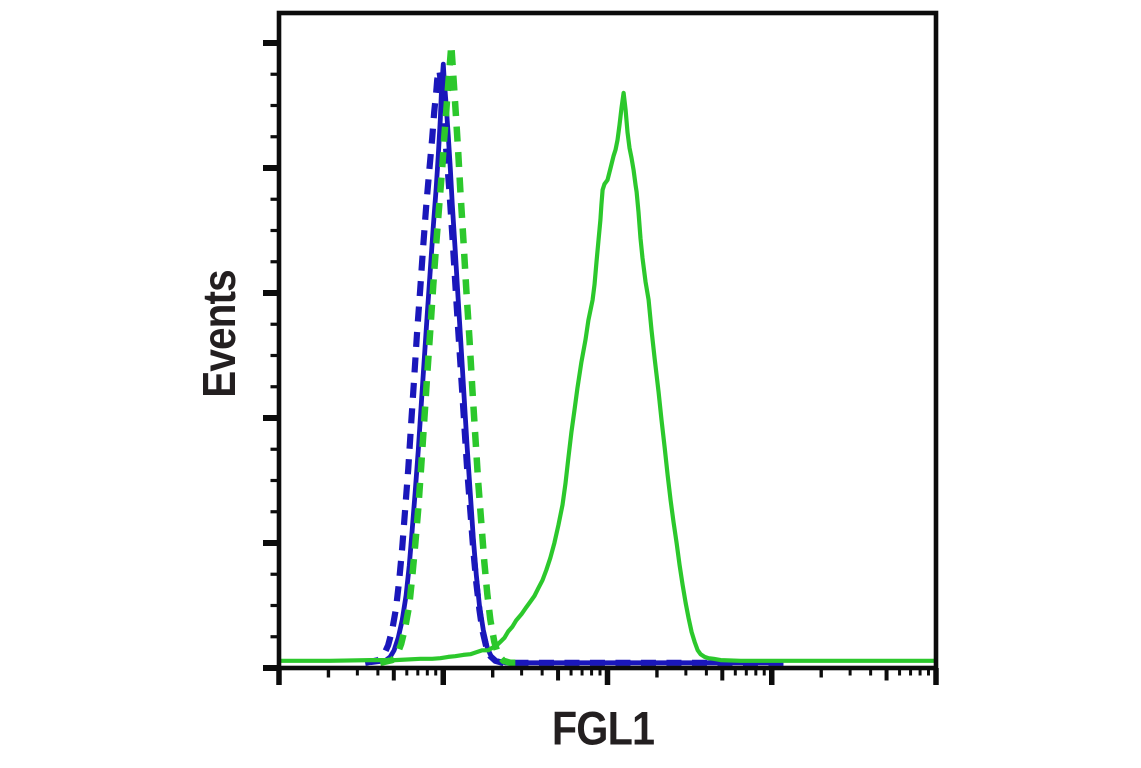 The height and width of the screenshot is (768, 1141). Describe the element at coordinates (607, 676) in the screenshot. I see `x-axis-ticks` at that location.